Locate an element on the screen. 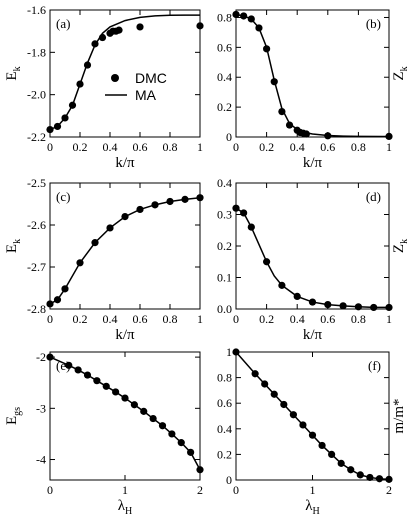 This screenshot has width=416, height=522. y-axis-label: Ek is located at coordinates (13, 73).